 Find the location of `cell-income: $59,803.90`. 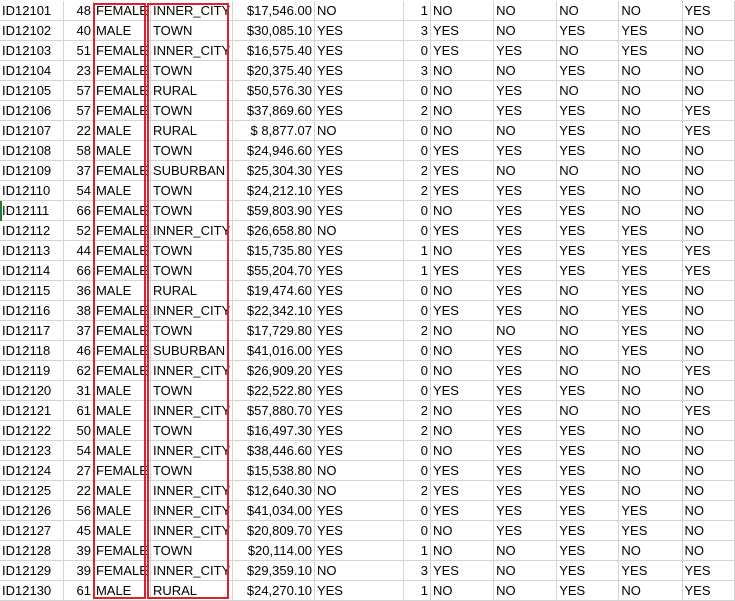

cell-income: $59,803.90 is located at coordinates (273, 210).